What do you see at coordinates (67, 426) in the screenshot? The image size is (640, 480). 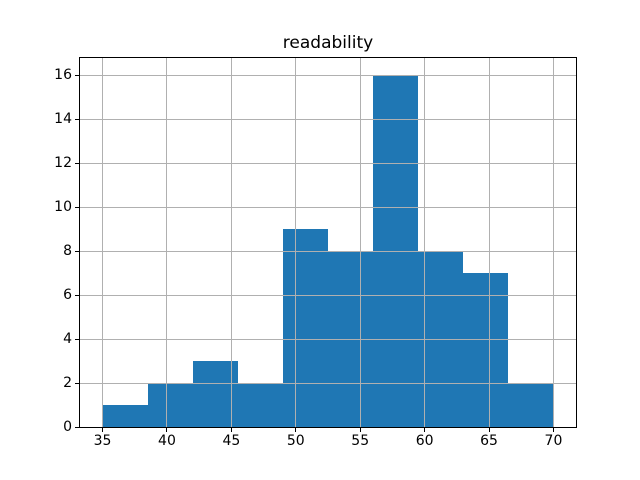 I see `y-tick-label: 0` at bounding box center [67, 426].